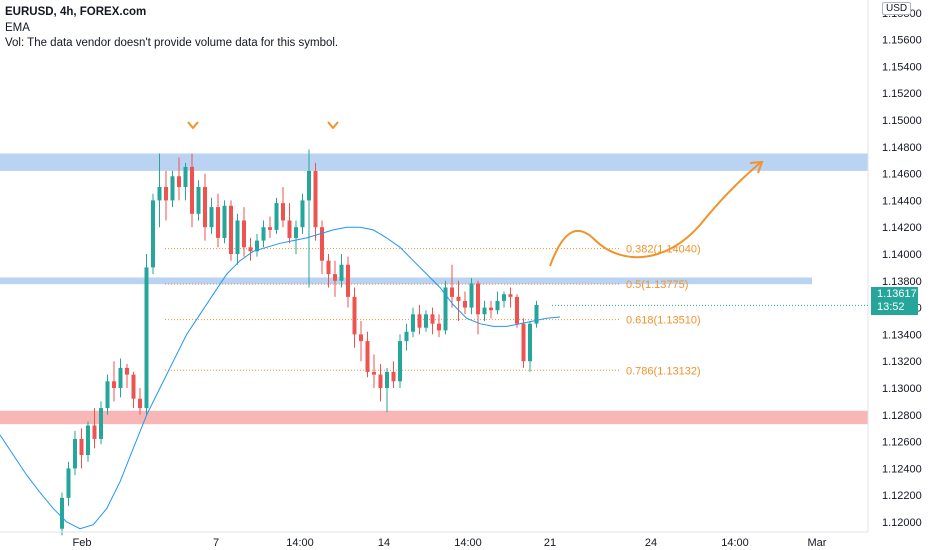 The width and height of the screenshot is (932, 550). What do you see at coordinates (902, 523) in the screenshot?
I see `y-tick-label: 1.12000` at bounding box center [902, 523].